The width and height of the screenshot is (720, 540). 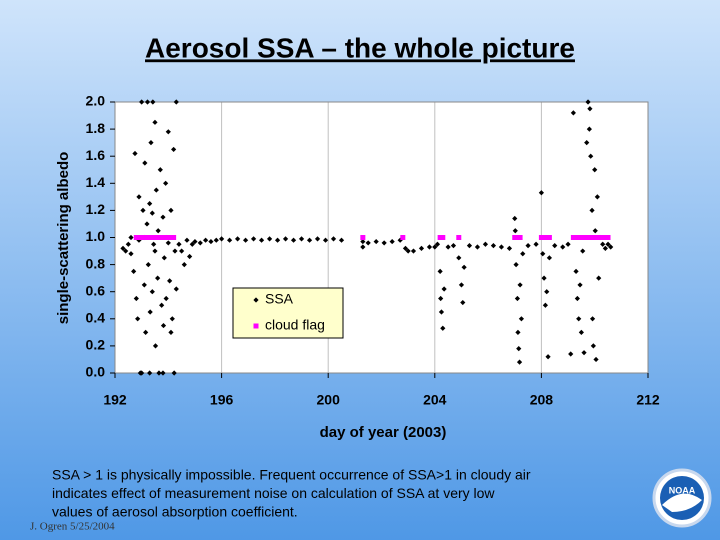 What do you see at coordinates (96, 155) in the screenshot?
I see `y-tick-label: 1.6` at bounding box center [96, 155].